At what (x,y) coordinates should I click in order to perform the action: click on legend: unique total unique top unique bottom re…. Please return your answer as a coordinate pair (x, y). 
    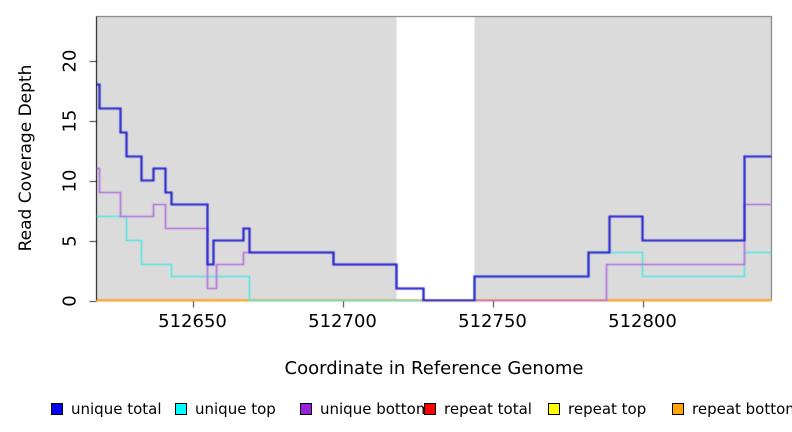
    Looking at the image, I should click on (396, 410).